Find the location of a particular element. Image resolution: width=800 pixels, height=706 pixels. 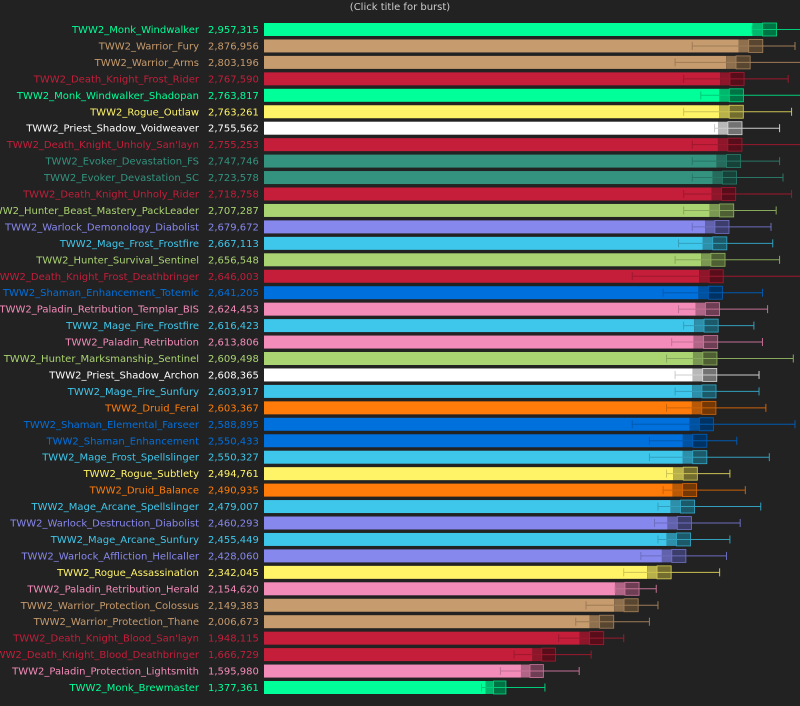

category-label: TWW2_Paladin_Retribution_Templar_BIS is located at coordinates (99, 310).